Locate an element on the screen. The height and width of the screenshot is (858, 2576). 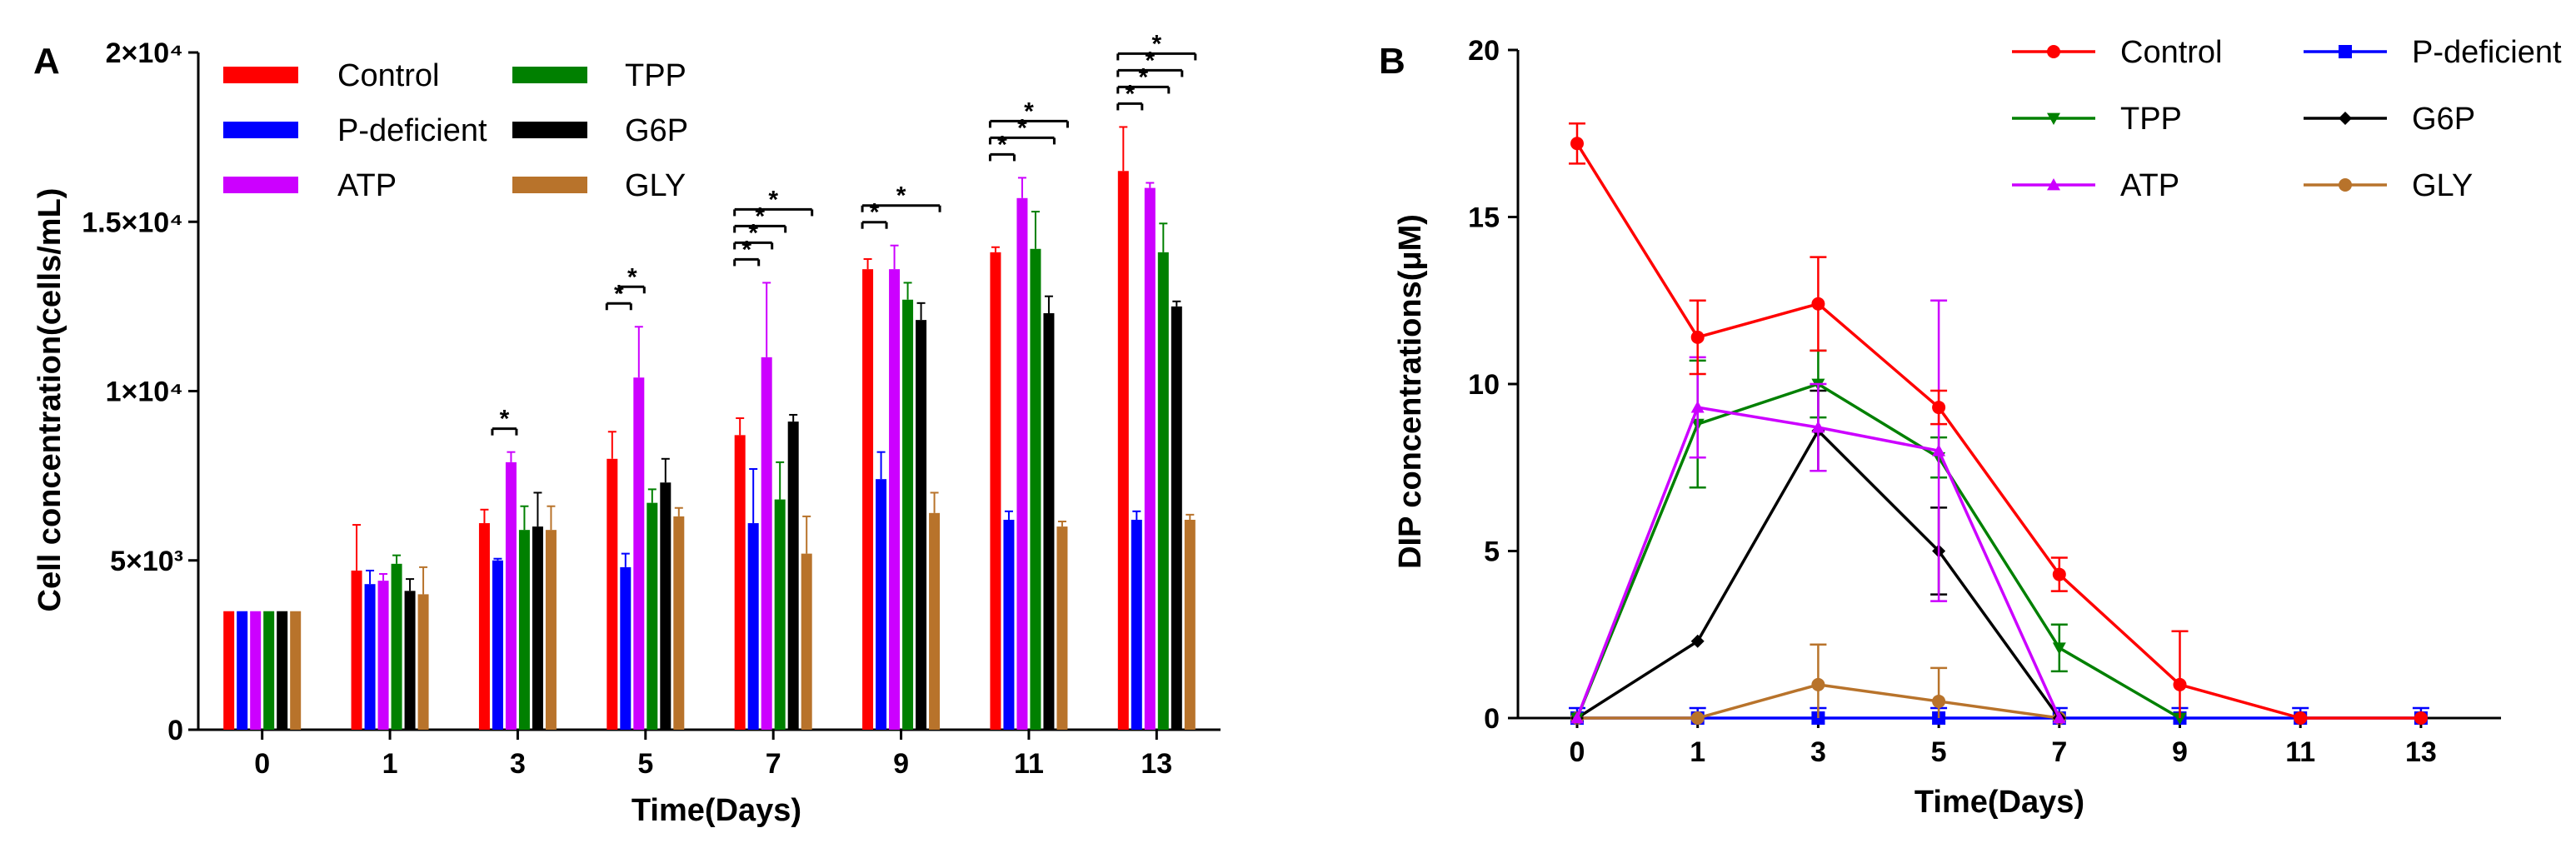
chart-a-xtick-label: 5 is located at coordinates (645, 764).